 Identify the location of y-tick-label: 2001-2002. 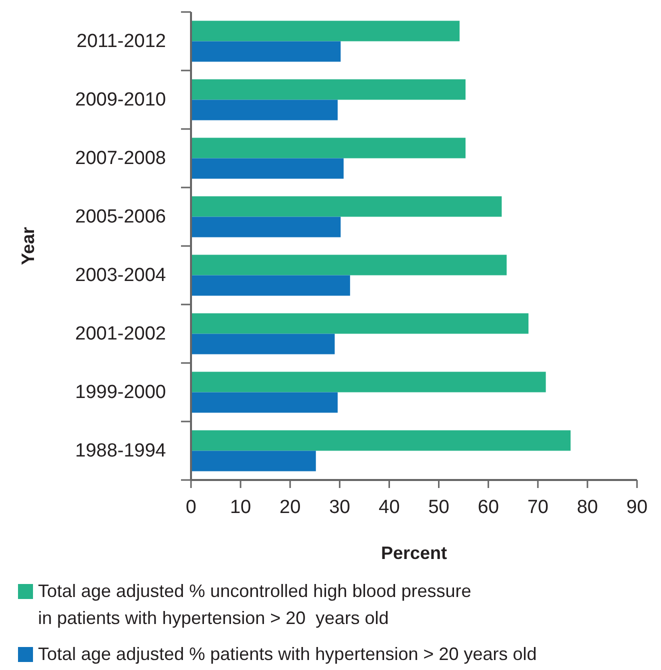
(120, 333).